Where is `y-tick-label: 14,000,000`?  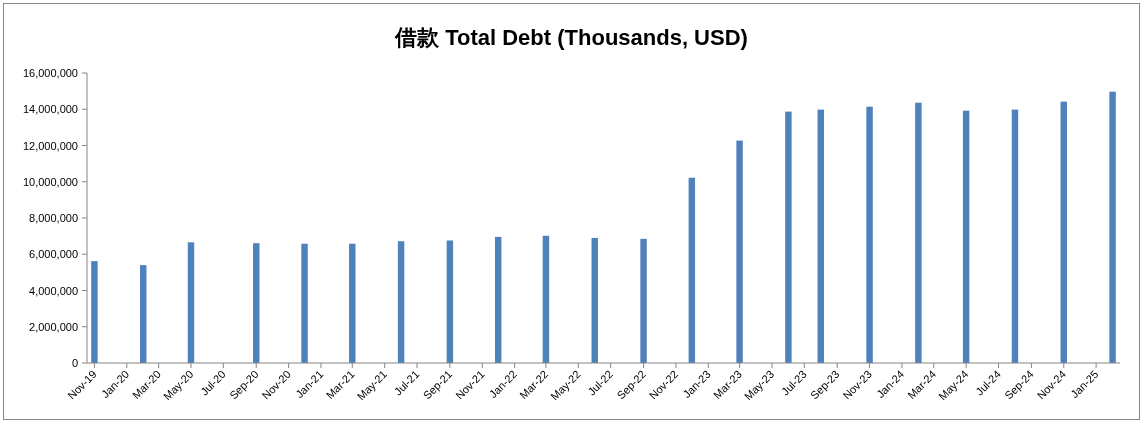
y-tick-label: 14,000,000 is located at coordinates (50, 109).